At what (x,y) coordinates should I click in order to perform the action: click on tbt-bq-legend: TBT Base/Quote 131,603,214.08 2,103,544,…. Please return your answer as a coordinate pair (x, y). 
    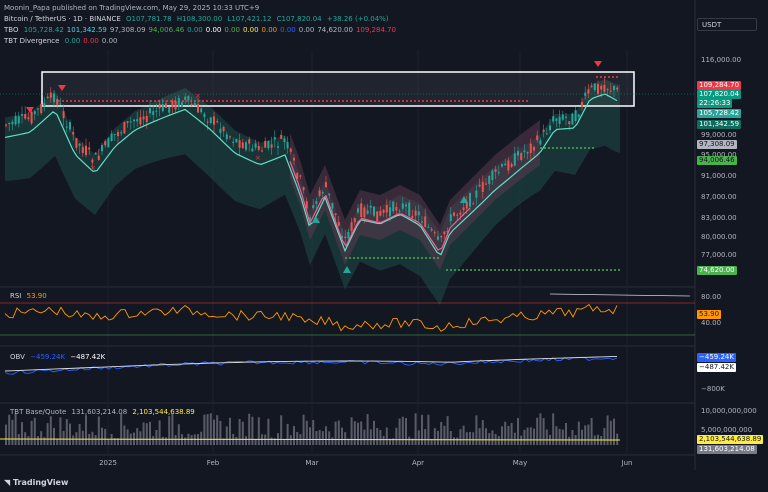
    Looking at the image, I should click on (104, 412).